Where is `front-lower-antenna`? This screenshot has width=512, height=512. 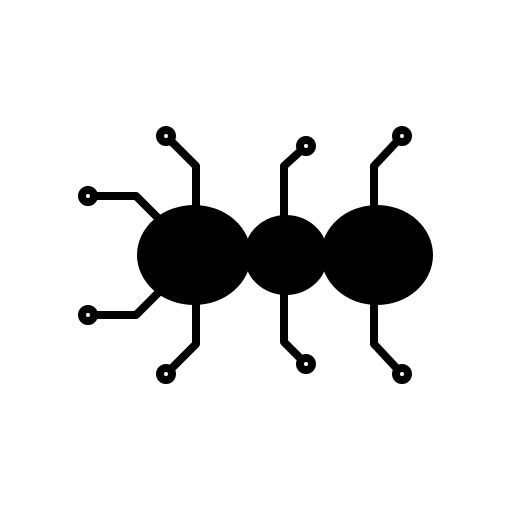
front-lower-antenna is located at coordinates (123, 304).